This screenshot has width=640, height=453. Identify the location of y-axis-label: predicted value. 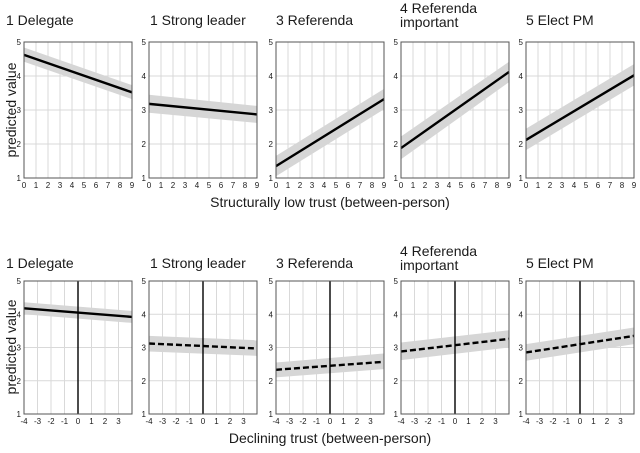
(11, 346).